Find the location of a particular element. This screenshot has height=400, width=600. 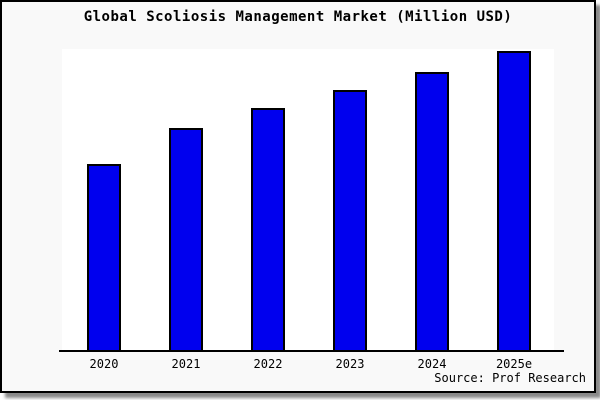

x-tick-label-2023: 2023 is located at coordinates (350, 364).